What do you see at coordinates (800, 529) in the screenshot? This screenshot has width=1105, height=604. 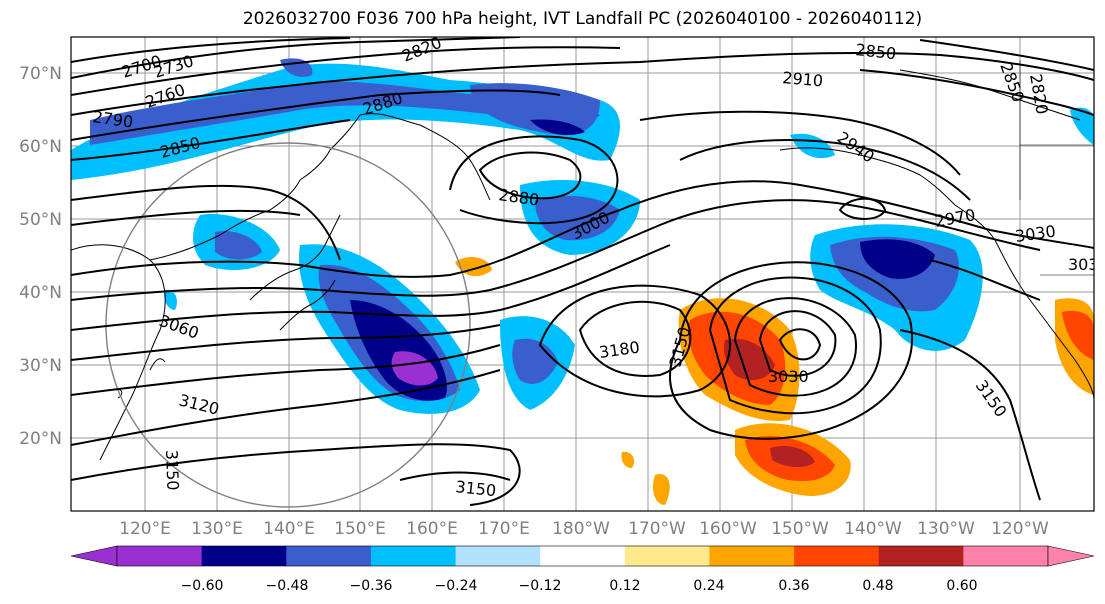 I see `lon-label: 150°W` at bounding box center [800, 529].